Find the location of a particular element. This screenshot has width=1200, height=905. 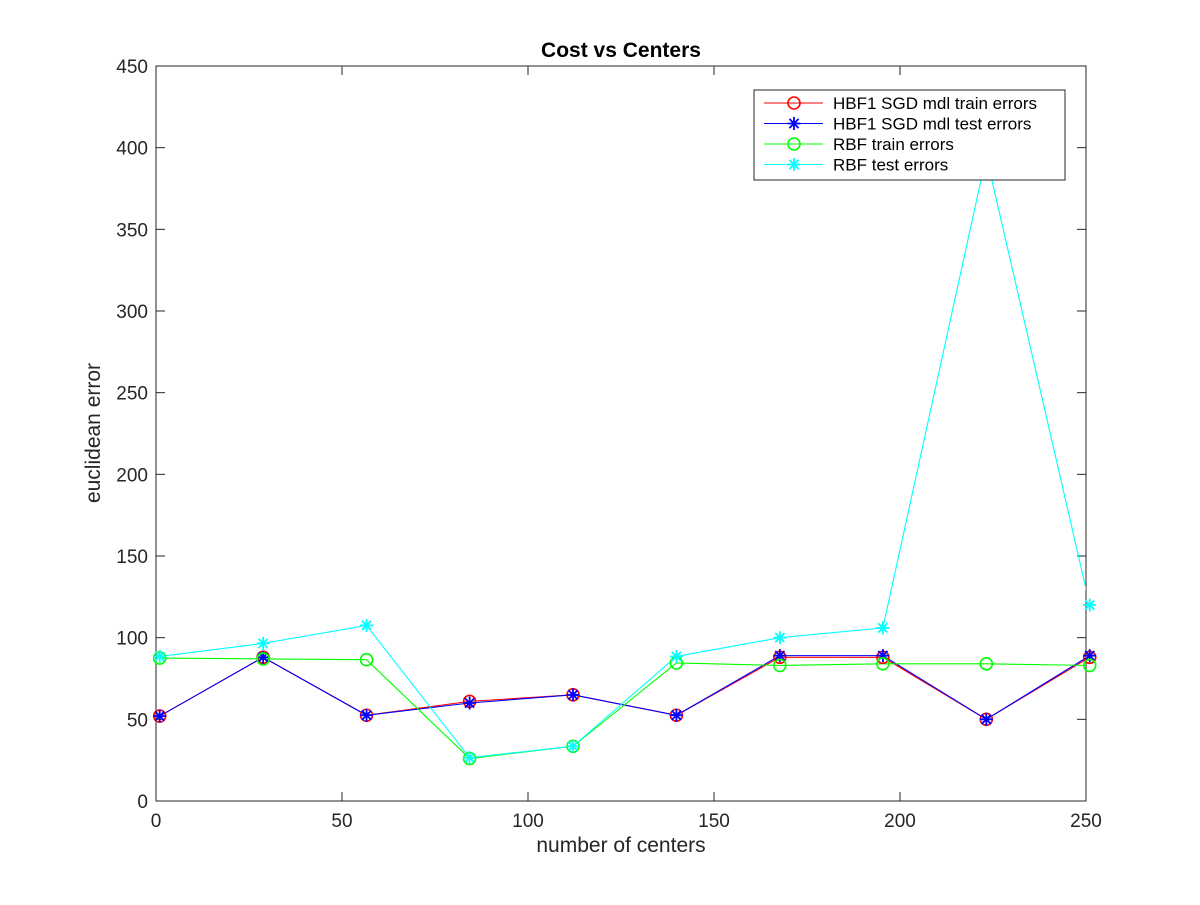

legend-label-3: RBF train errors is located at coordinates (893, 144).